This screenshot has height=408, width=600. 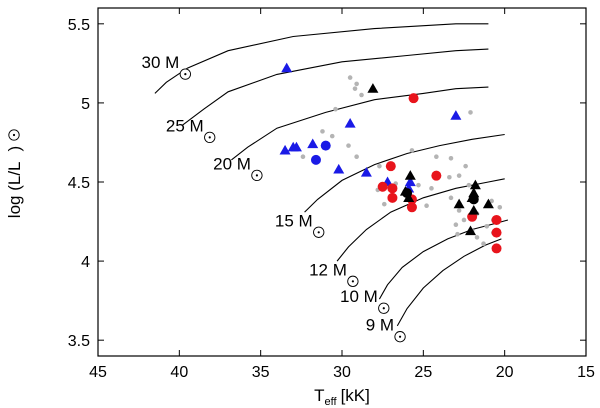 What do you see at coordinates (161, 62) in the screenshot?
I see `track-label-0: 30 M` at bounding box center [161, 62].